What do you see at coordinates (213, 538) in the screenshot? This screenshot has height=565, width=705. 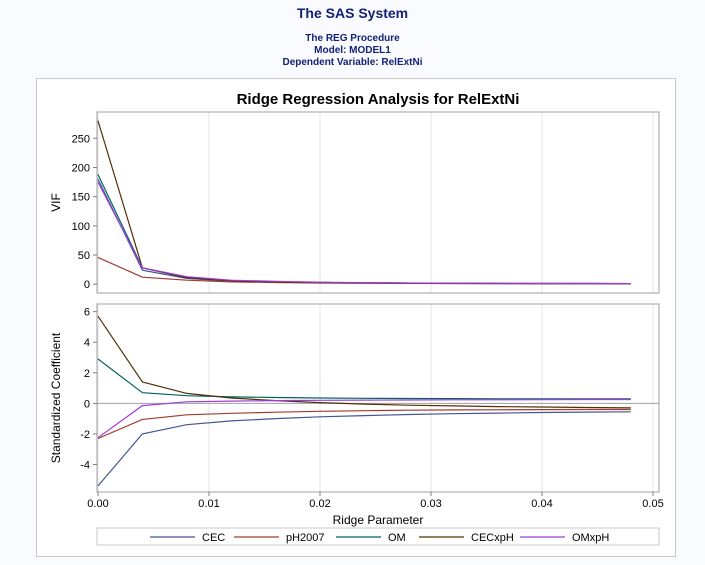 I see `legend-label-cec: CEC` at bounding box center [213, 538].